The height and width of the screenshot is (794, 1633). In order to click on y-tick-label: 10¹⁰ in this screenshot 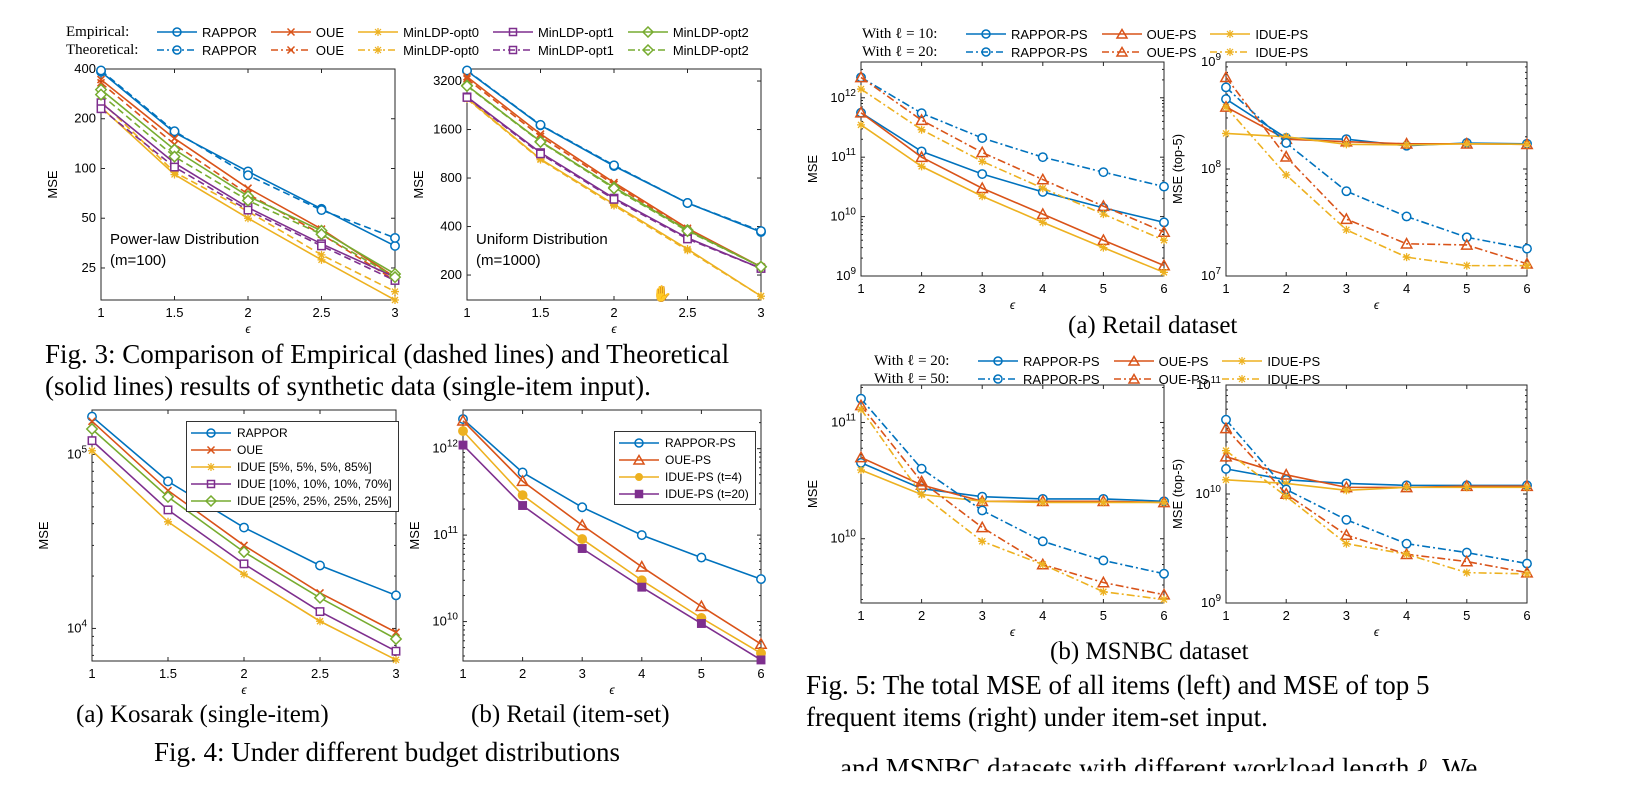, I will do `click(843, 215)`.